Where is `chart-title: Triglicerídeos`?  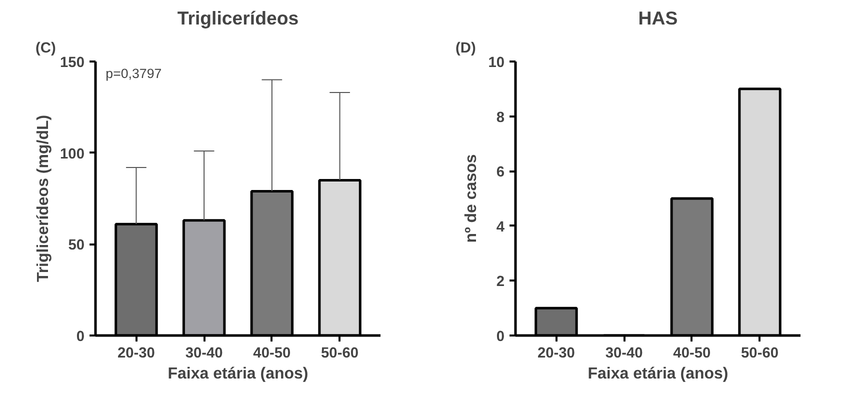 chart-title: Triglicerídeos is located at coordinates (238, 18).